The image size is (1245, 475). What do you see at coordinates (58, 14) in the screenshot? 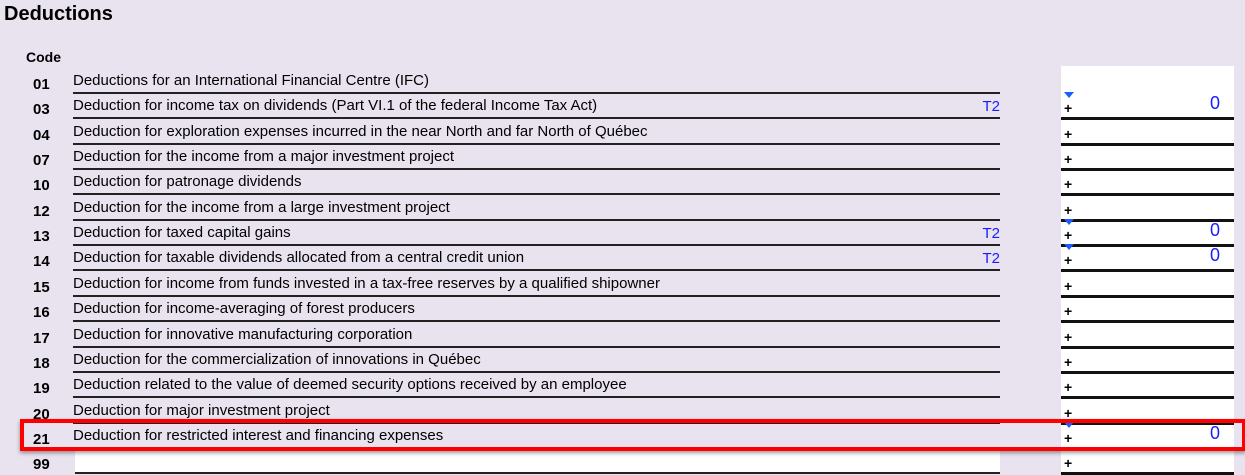
I see `section-title: Deductions` at bounding box center [58, 14].